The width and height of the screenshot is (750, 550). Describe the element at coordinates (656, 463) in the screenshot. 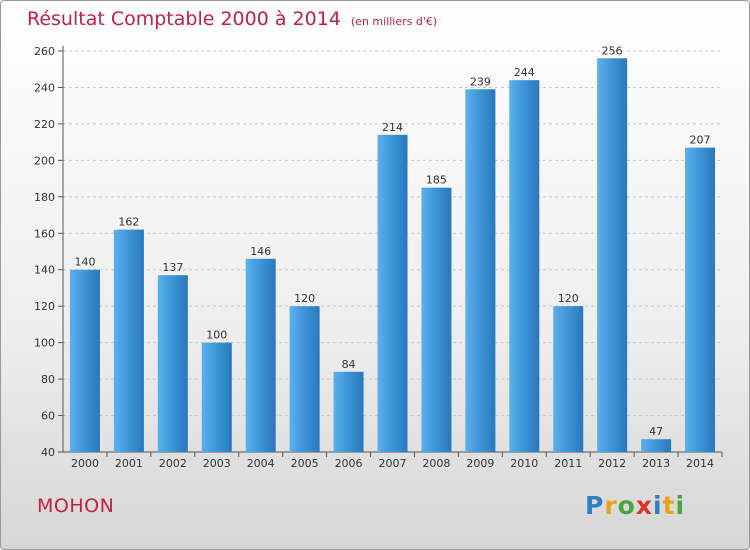

I see `x-tick-label: 2013` at that location.